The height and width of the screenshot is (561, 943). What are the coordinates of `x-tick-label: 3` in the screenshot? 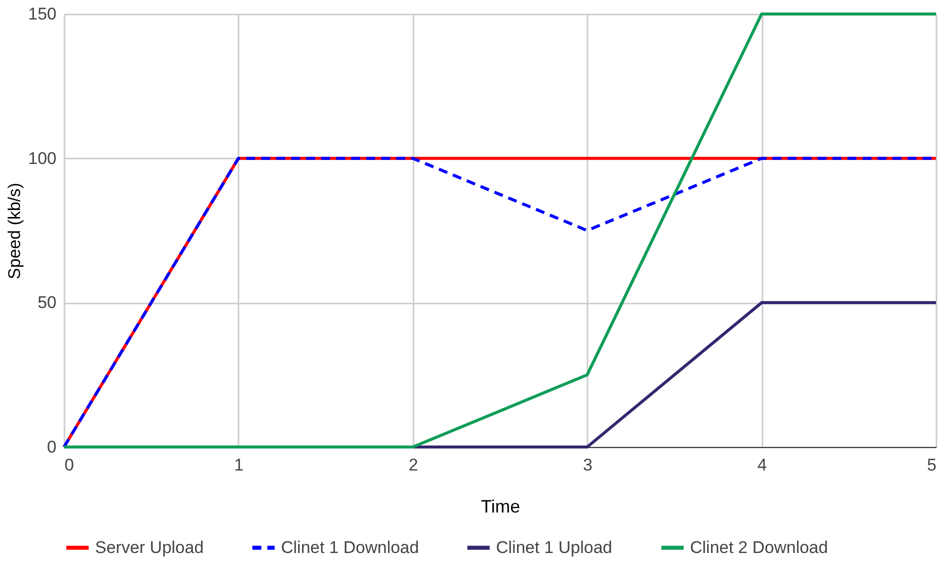 It's located at (587, 465).